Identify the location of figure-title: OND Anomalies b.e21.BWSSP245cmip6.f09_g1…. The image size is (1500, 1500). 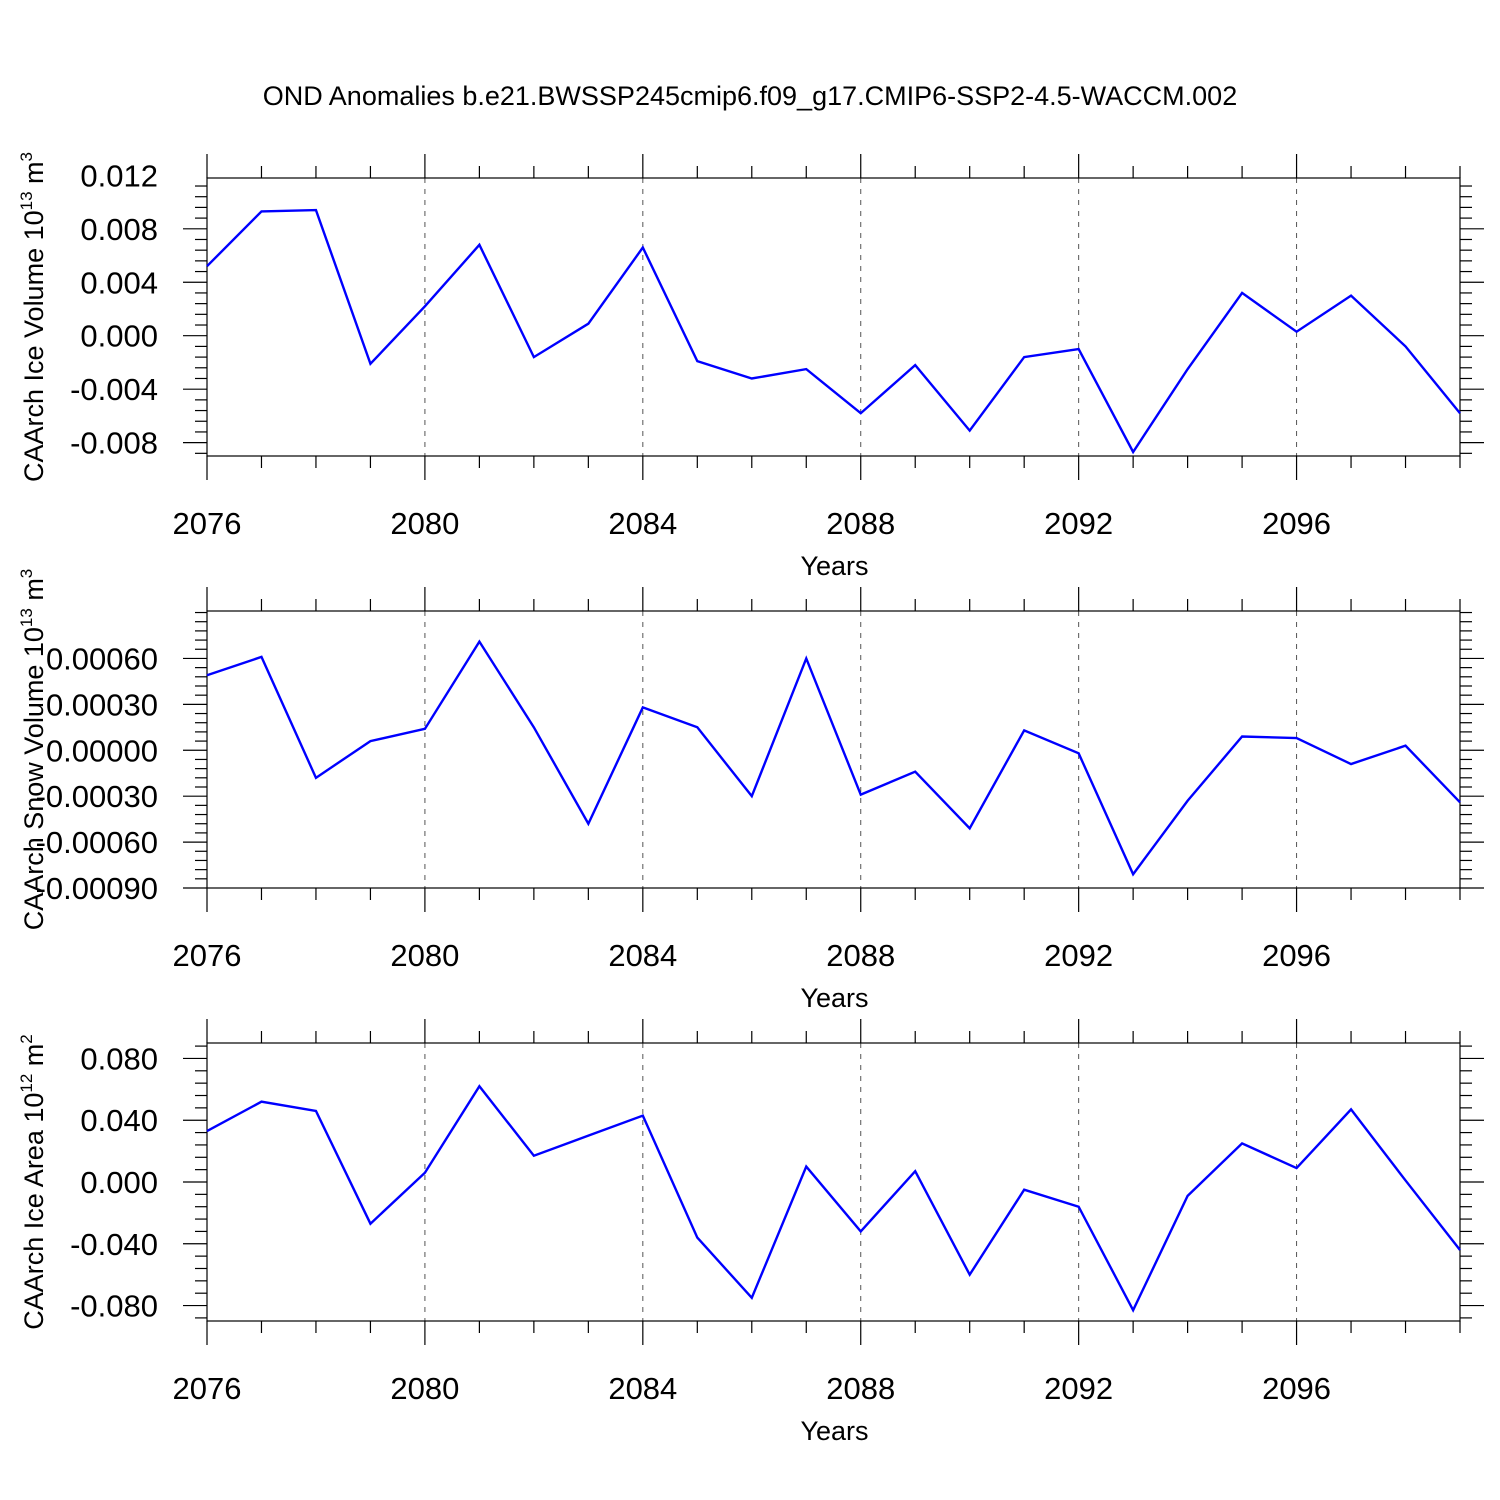
(750, 96).